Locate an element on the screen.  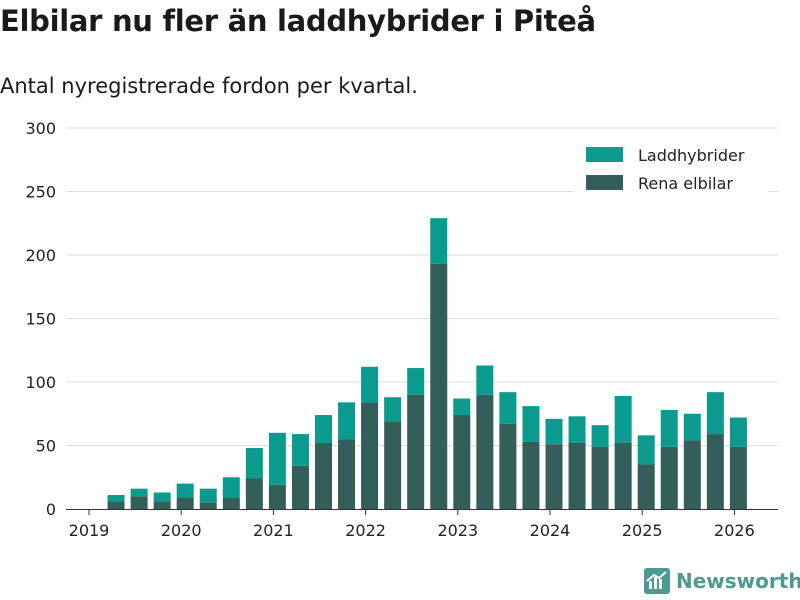
y-tick-label: 250 is located at coordinates (40, 192).